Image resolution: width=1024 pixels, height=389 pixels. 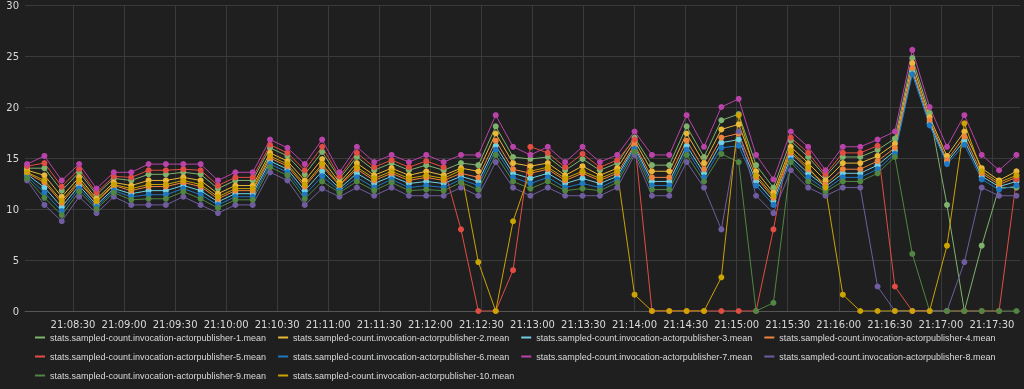 I want to click on x-tick-label: 21:12:30, so click(x=481, y=324).